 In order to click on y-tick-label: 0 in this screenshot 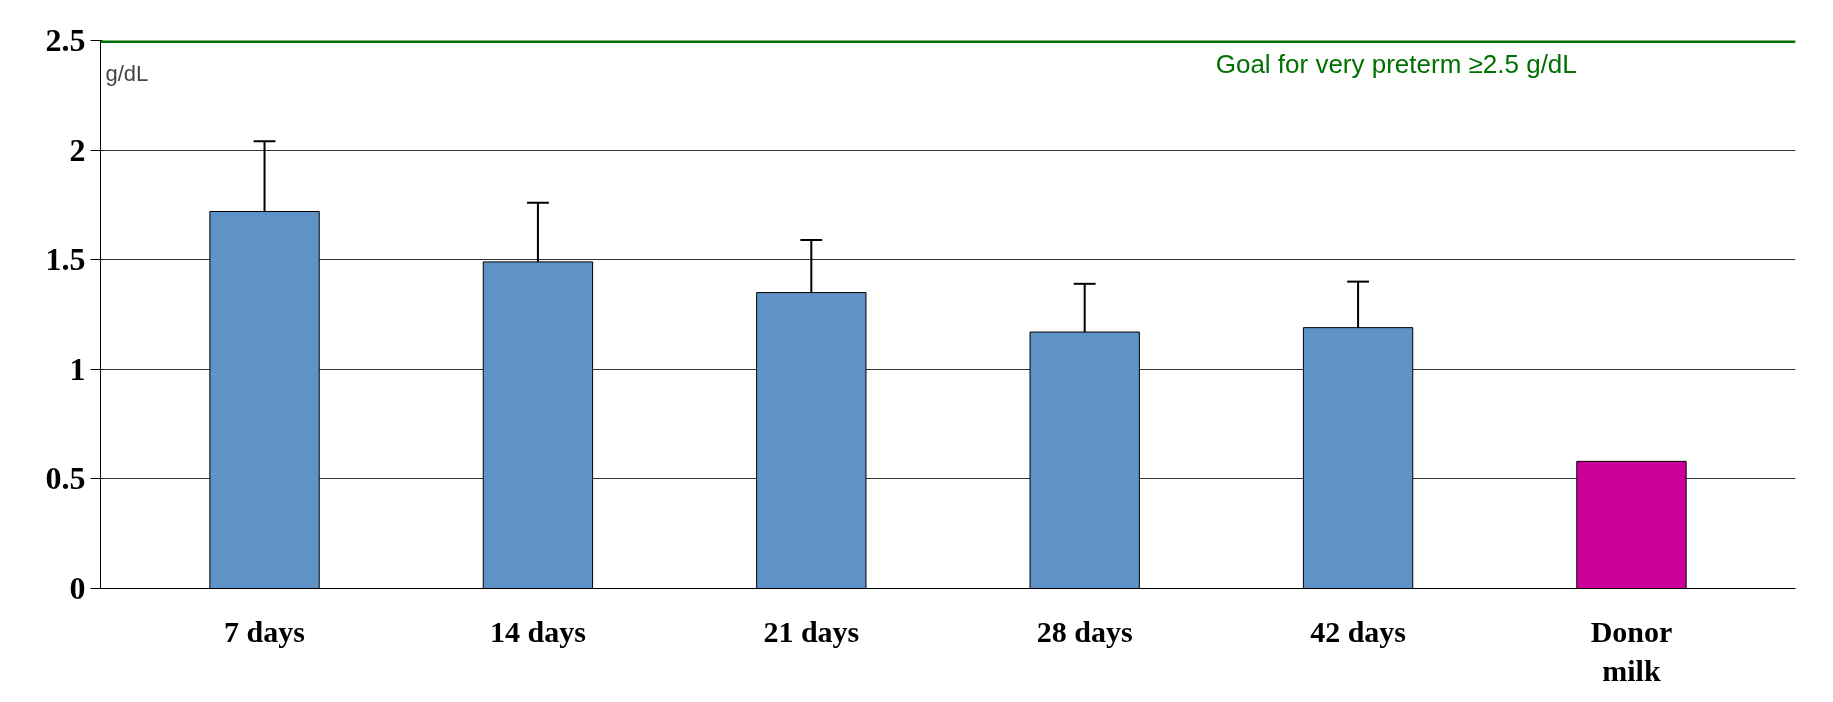, I will do `click(77, 588)`.